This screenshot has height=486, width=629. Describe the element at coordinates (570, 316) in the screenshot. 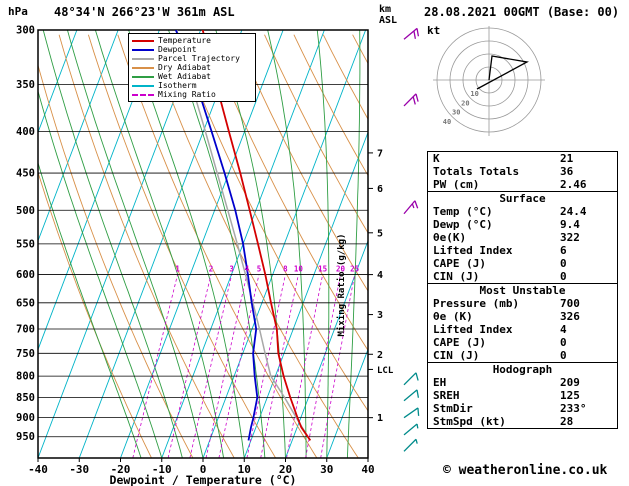

I see `row-value: 326` at that location.